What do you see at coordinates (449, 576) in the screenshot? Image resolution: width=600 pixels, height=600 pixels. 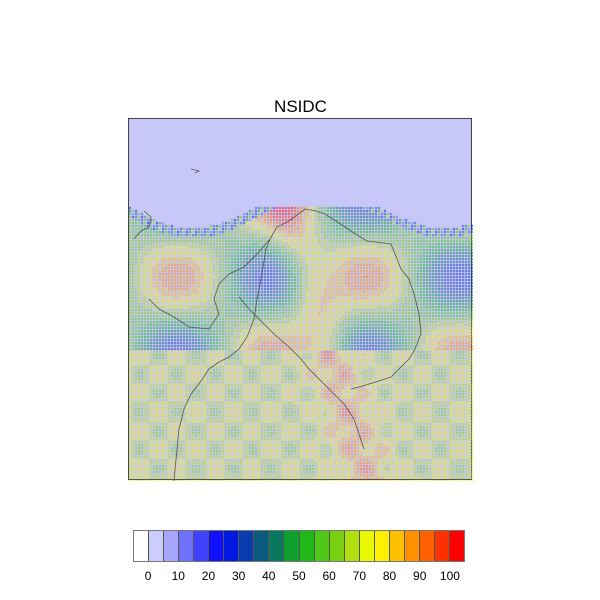 I see `colorbar-tick-label: 100` at bounding box center [449, 576].